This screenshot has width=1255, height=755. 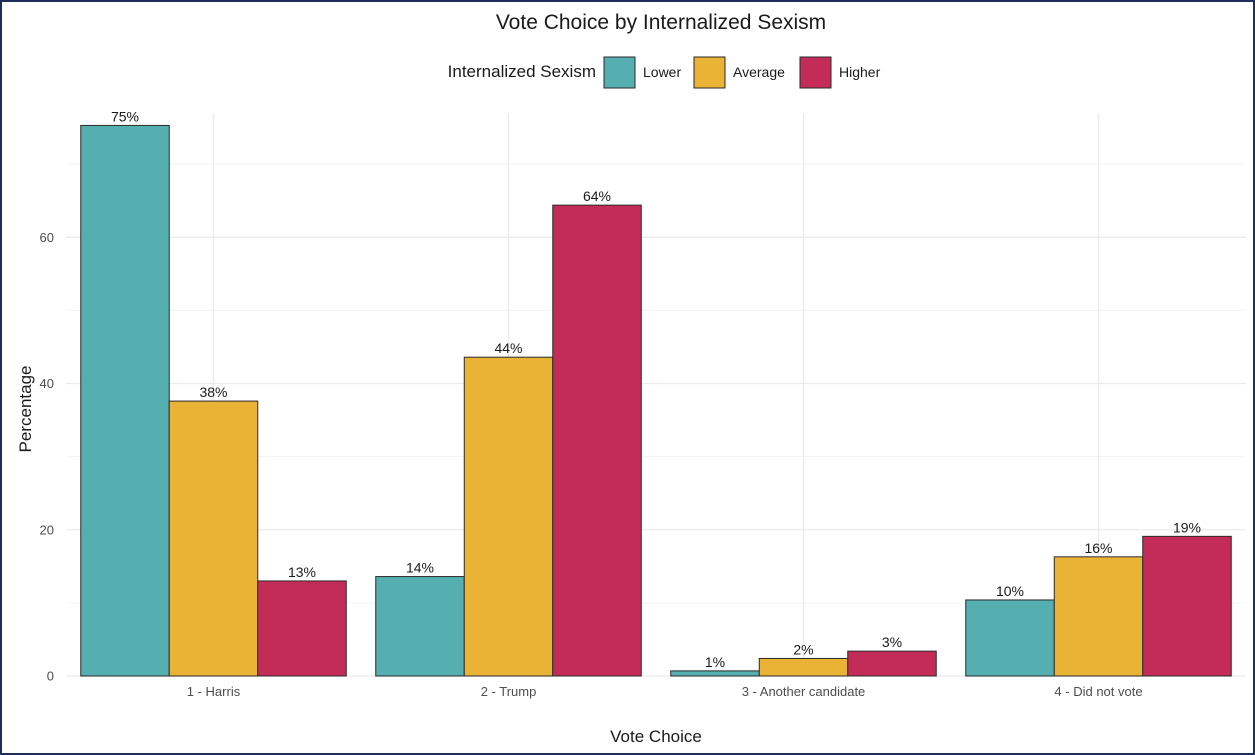 What do you see at coordinates (715, 662) in the screenshot?
I see `data-label-lower-3: 1%` at bounding box center [715, 662].